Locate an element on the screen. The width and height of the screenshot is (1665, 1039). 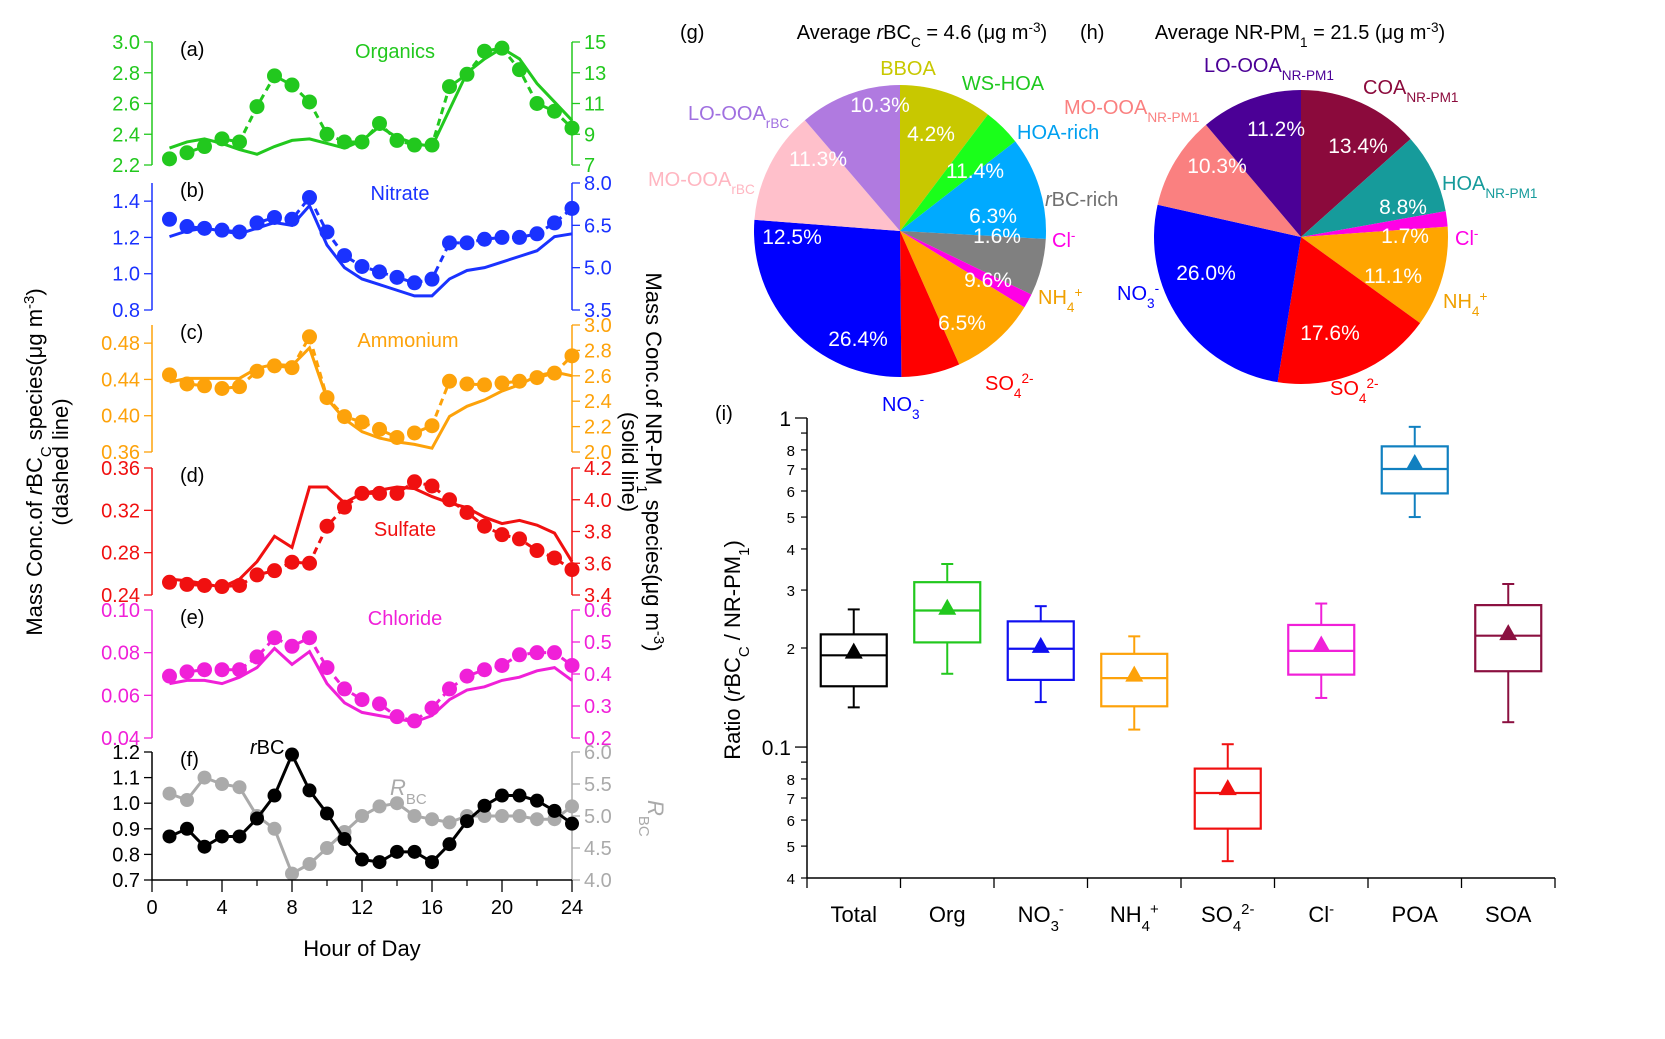
category-label: SO42- is located at coordinates (1227, 918).